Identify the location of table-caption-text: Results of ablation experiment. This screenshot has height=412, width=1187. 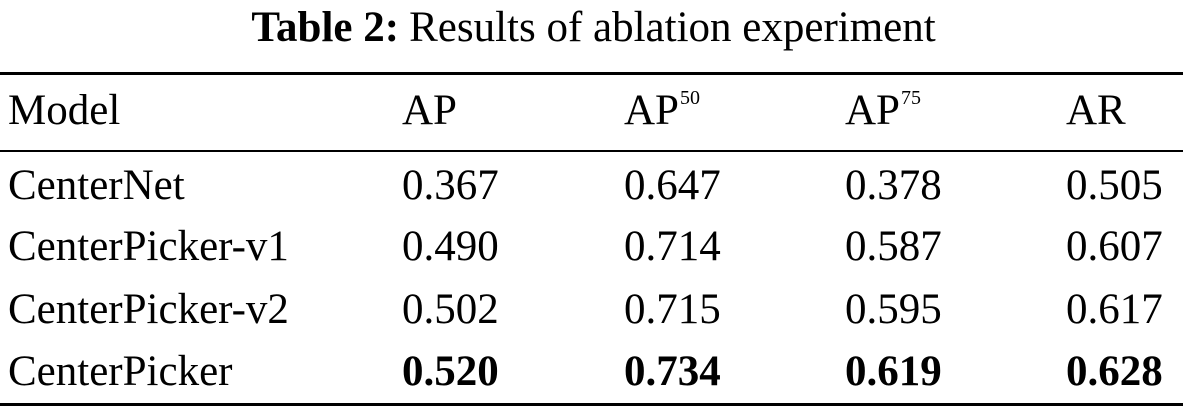
(672, 27).